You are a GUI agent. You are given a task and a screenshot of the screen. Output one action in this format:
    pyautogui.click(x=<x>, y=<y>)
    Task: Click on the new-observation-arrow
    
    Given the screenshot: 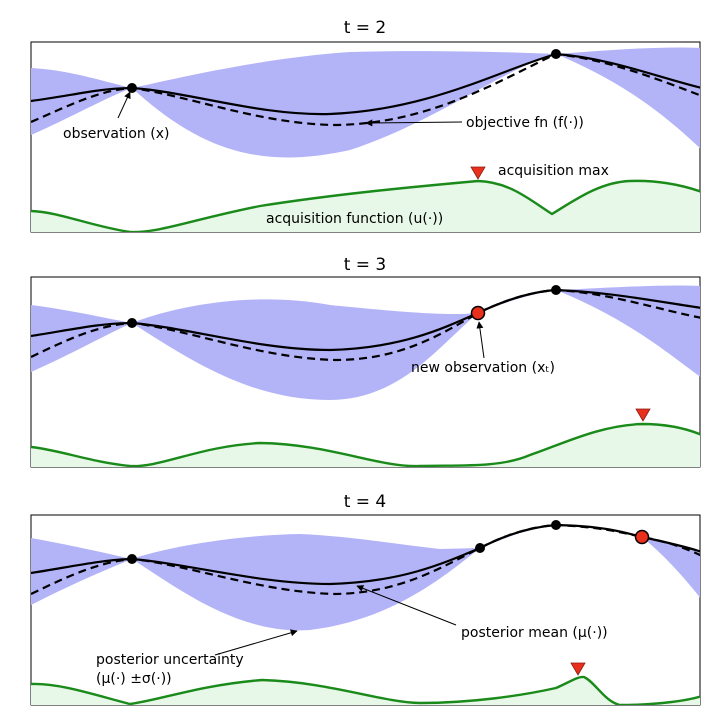 What is the action you would take?
    pyautogui.click(x=480, y=340)
    